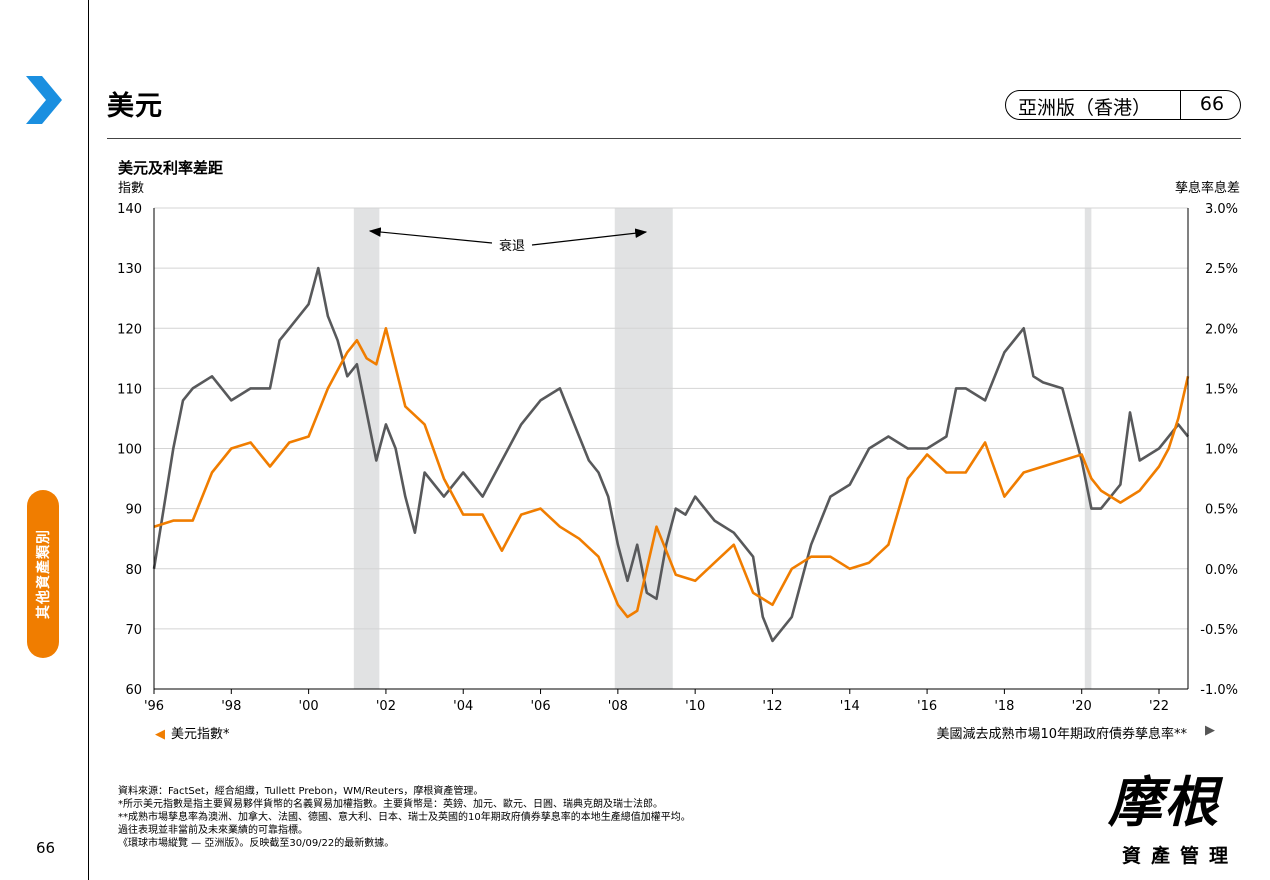 This screenshot has height=880, width=1270. I want to click on header-rule, so click(674, 138).